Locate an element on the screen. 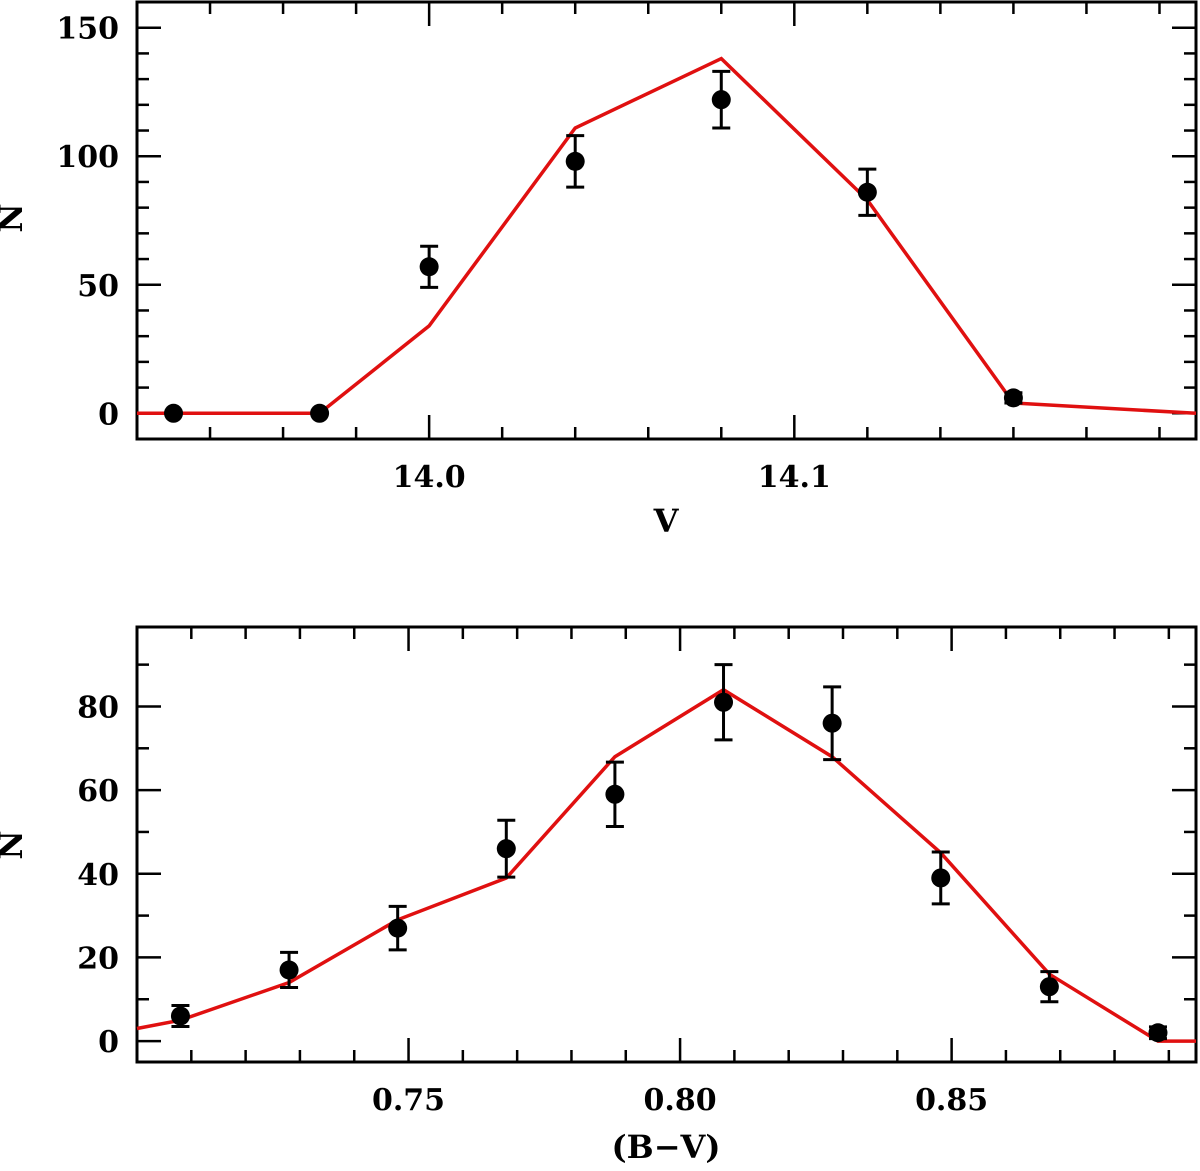 The width and height of the screenshot is (1200, 1171). panel0-y-tick-label: 150 is located at coordinates (87, 29).